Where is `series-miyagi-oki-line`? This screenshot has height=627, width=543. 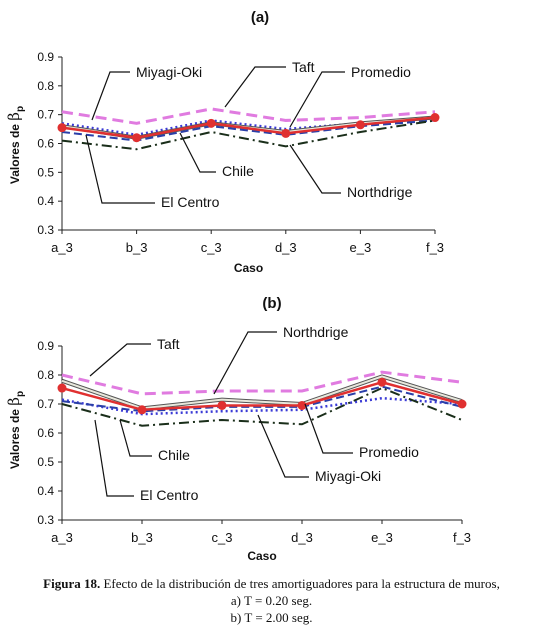
series-miyagi-oki-line is located at coordinates (262, 392).